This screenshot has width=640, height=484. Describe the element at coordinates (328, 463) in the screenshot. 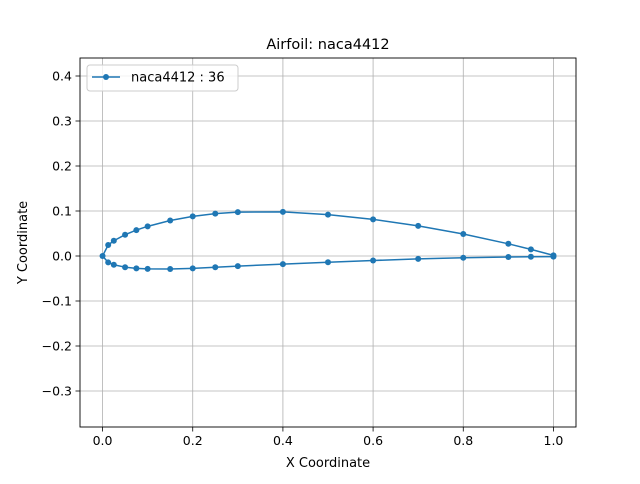

I see `x-axis-label: X Coordinate` at that location.